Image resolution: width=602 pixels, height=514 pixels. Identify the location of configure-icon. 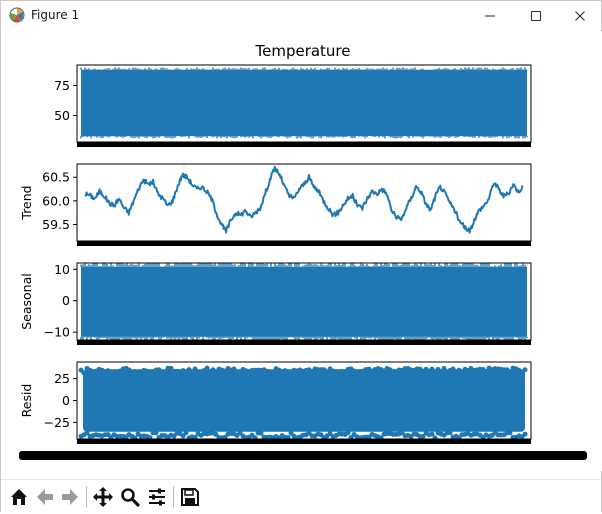
(157, 497).